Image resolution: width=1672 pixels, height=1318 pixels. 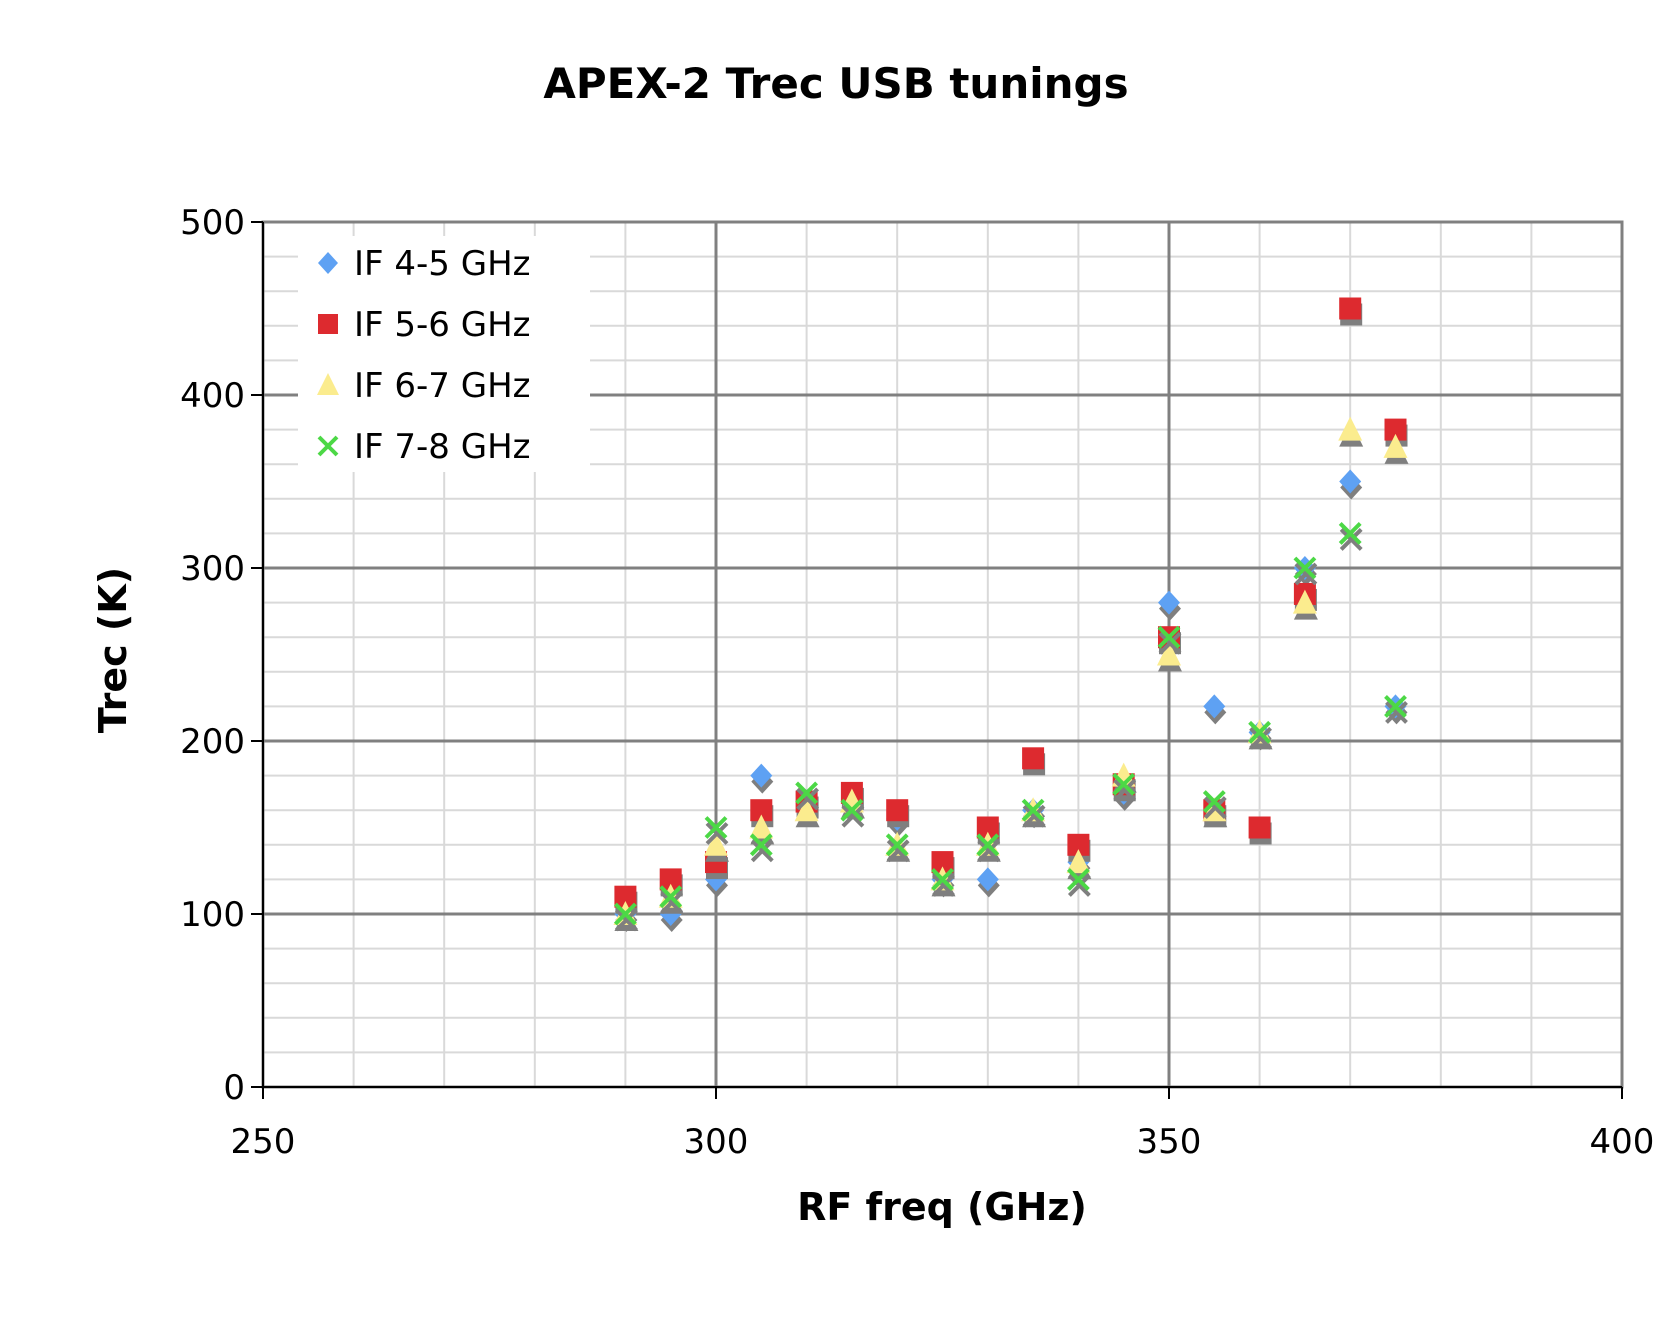 What do you see at coordinates (113, 650) in the screenshot?
I see `y-axis-title: Trec (K)` at bounding box center [113, 650].